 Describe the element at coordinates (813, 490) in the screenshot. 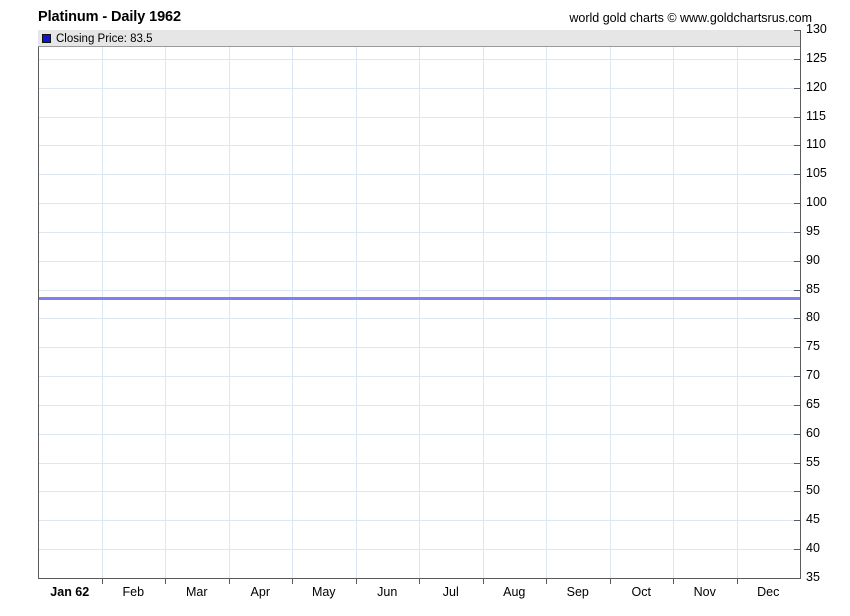

I see `y-axis-tick-label: 50` at that location.